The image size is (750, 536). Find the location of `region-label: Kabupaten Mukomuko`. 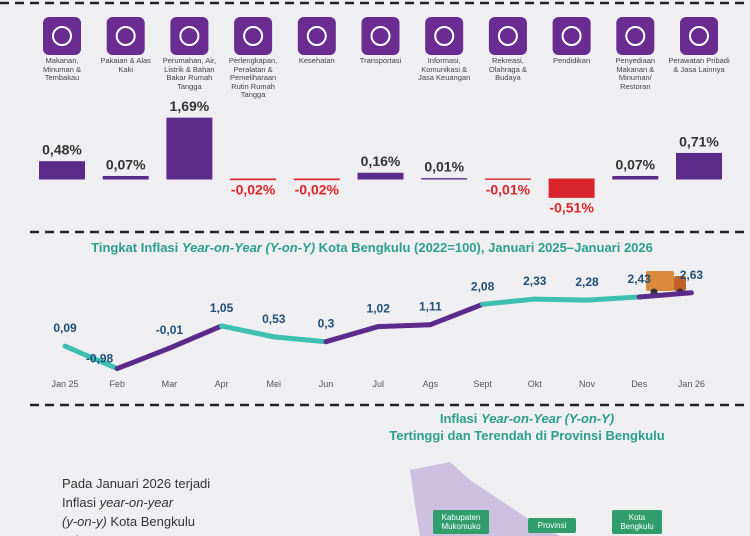

region-label: Kabupaten Mukomuko is located at coordinates (461, 522).